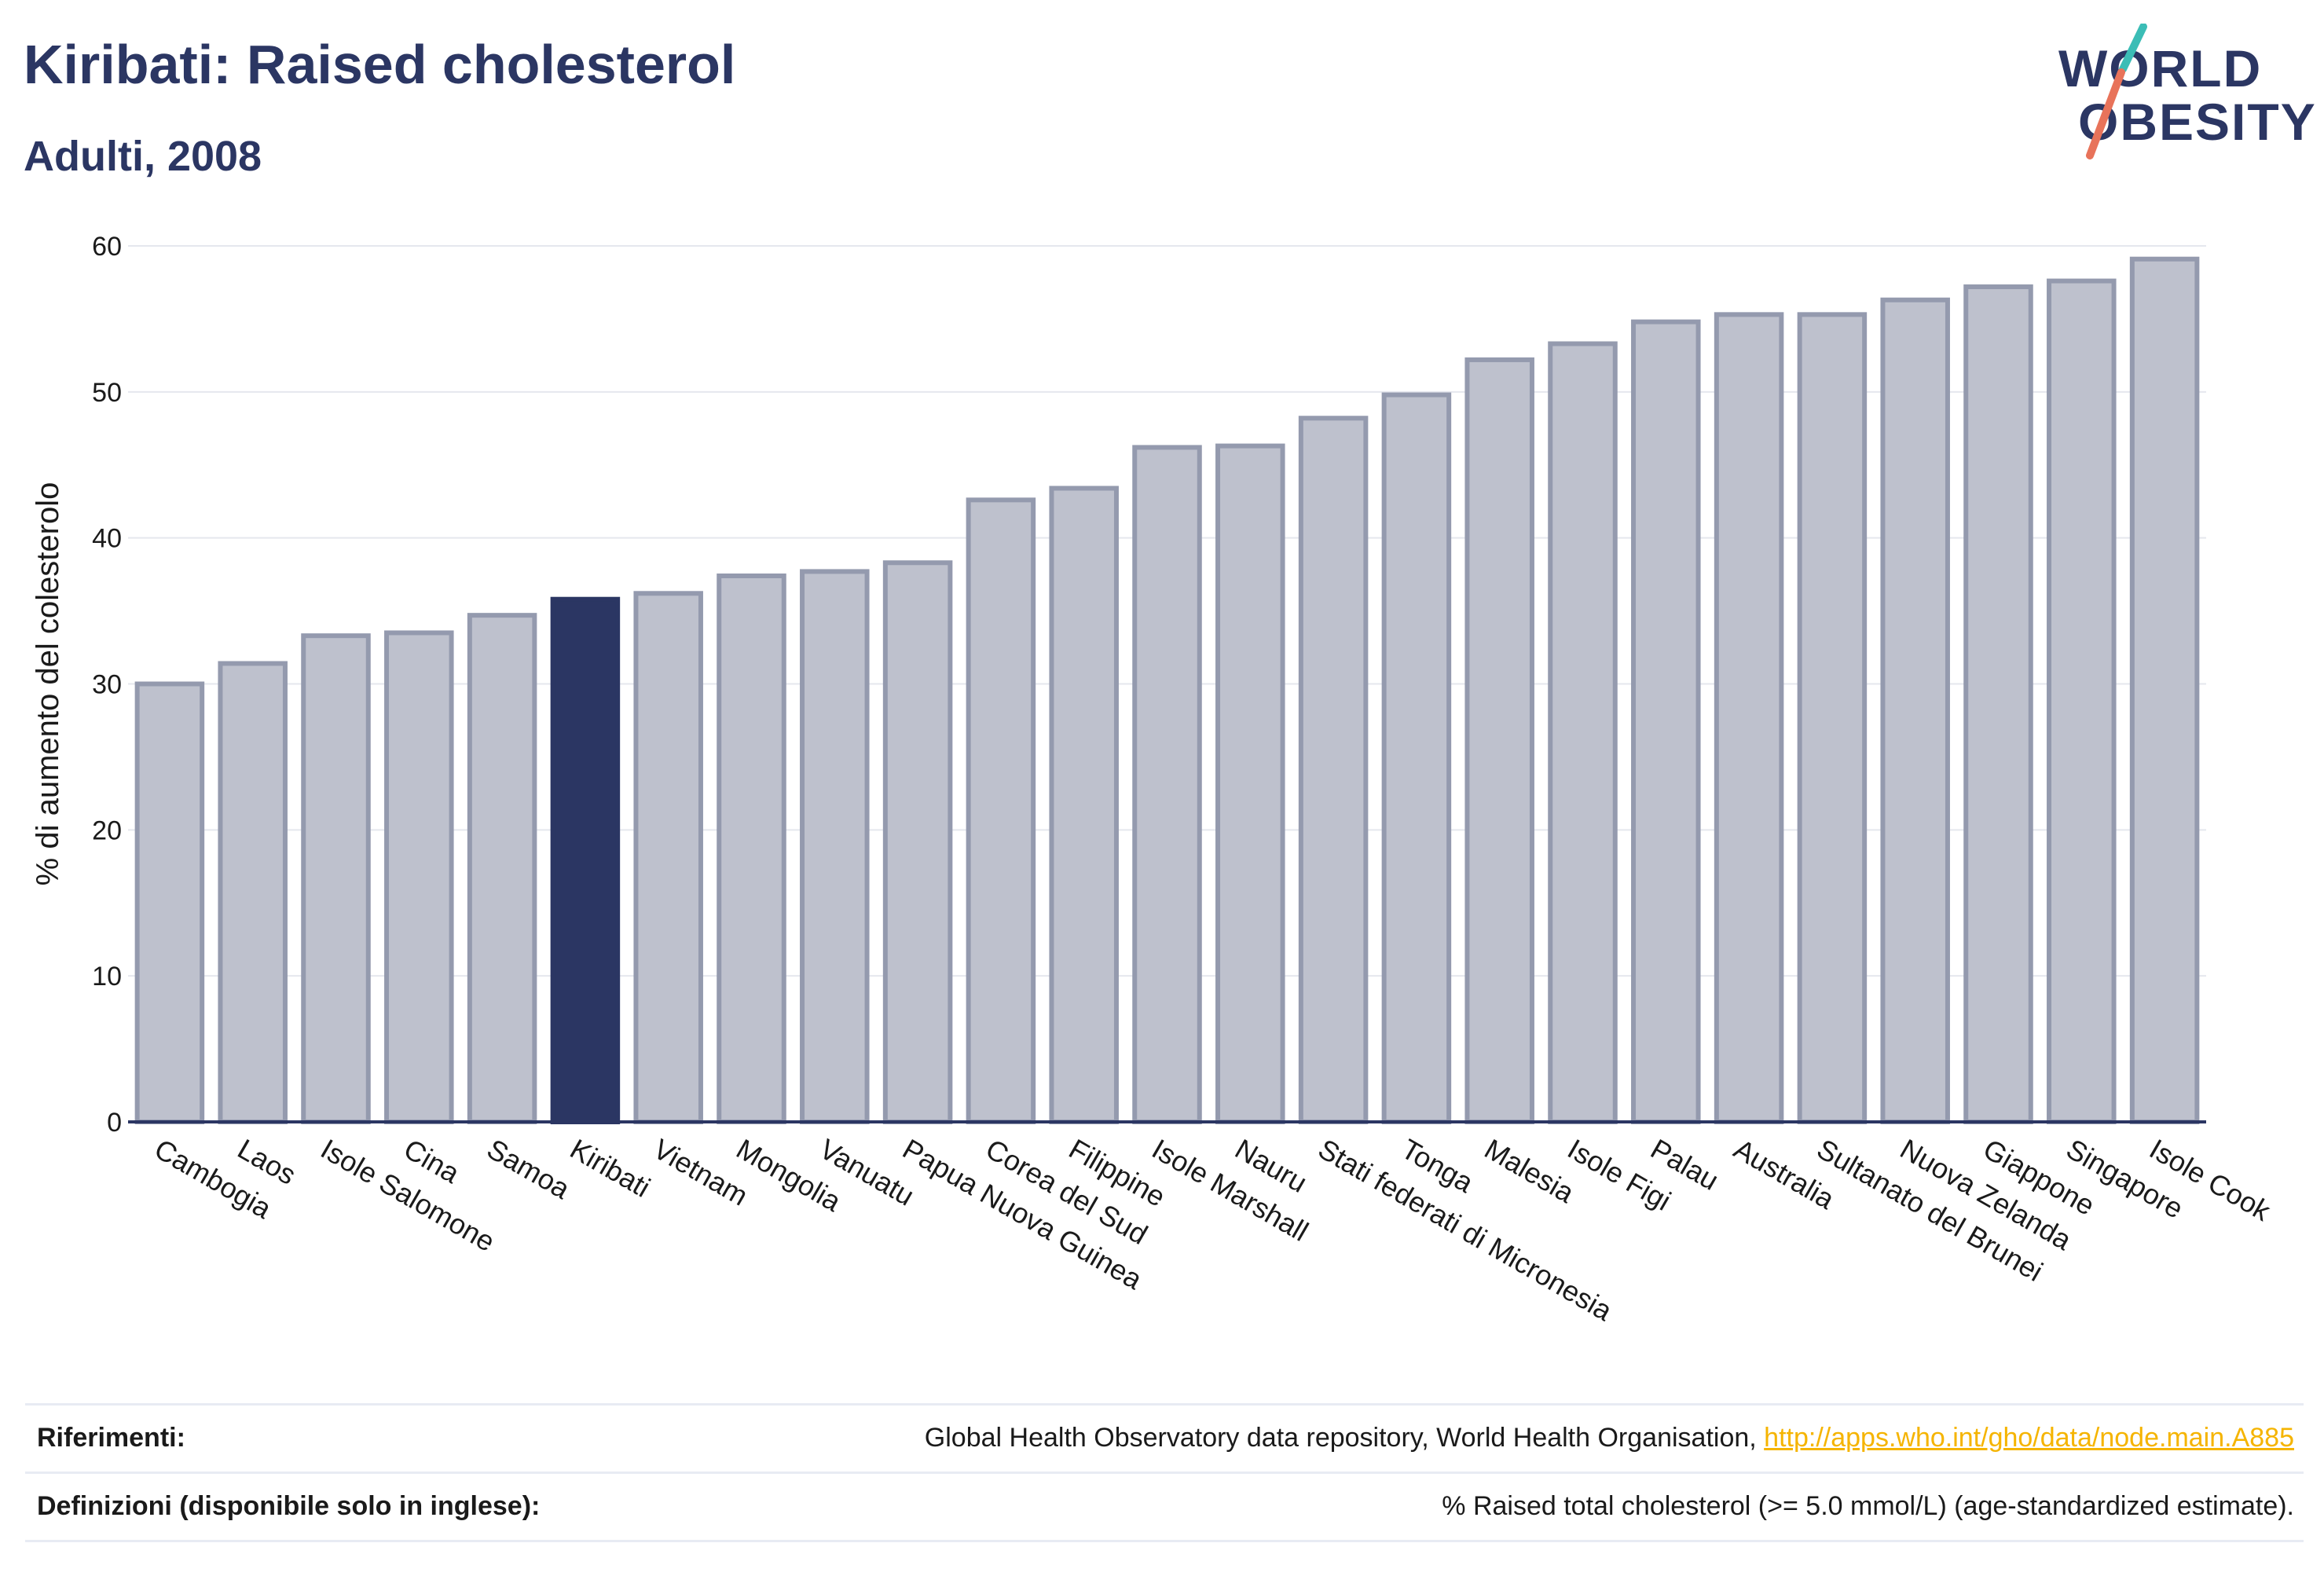 The width and height of the screenshot is (2324, 1576). I want to click on logo-line-2: OBESITY, so click(2197, 122).